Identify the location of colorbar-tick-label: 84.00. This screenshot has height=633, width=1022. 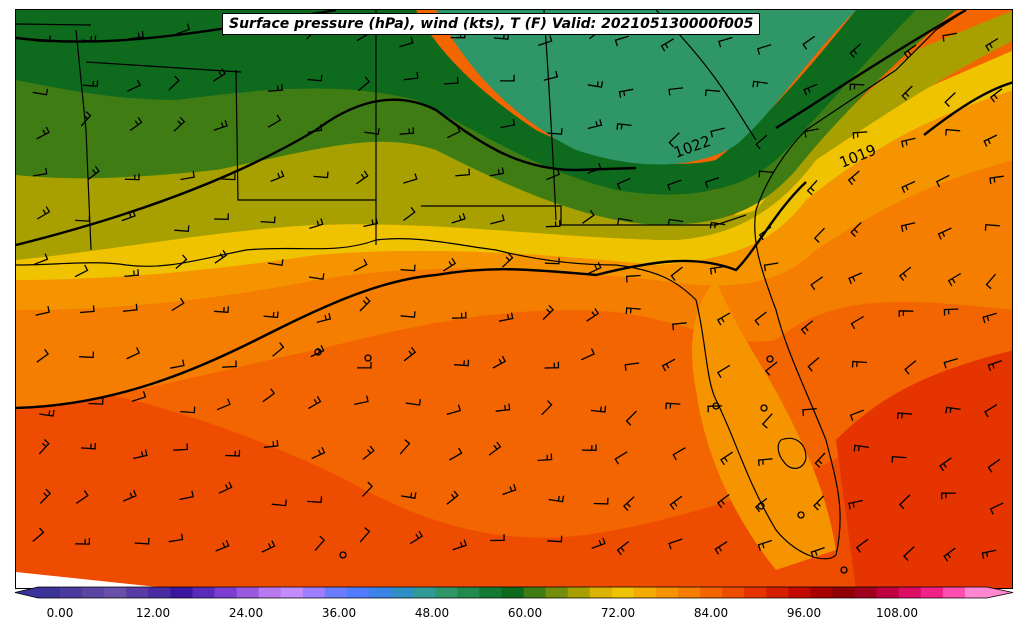
(711, 613).